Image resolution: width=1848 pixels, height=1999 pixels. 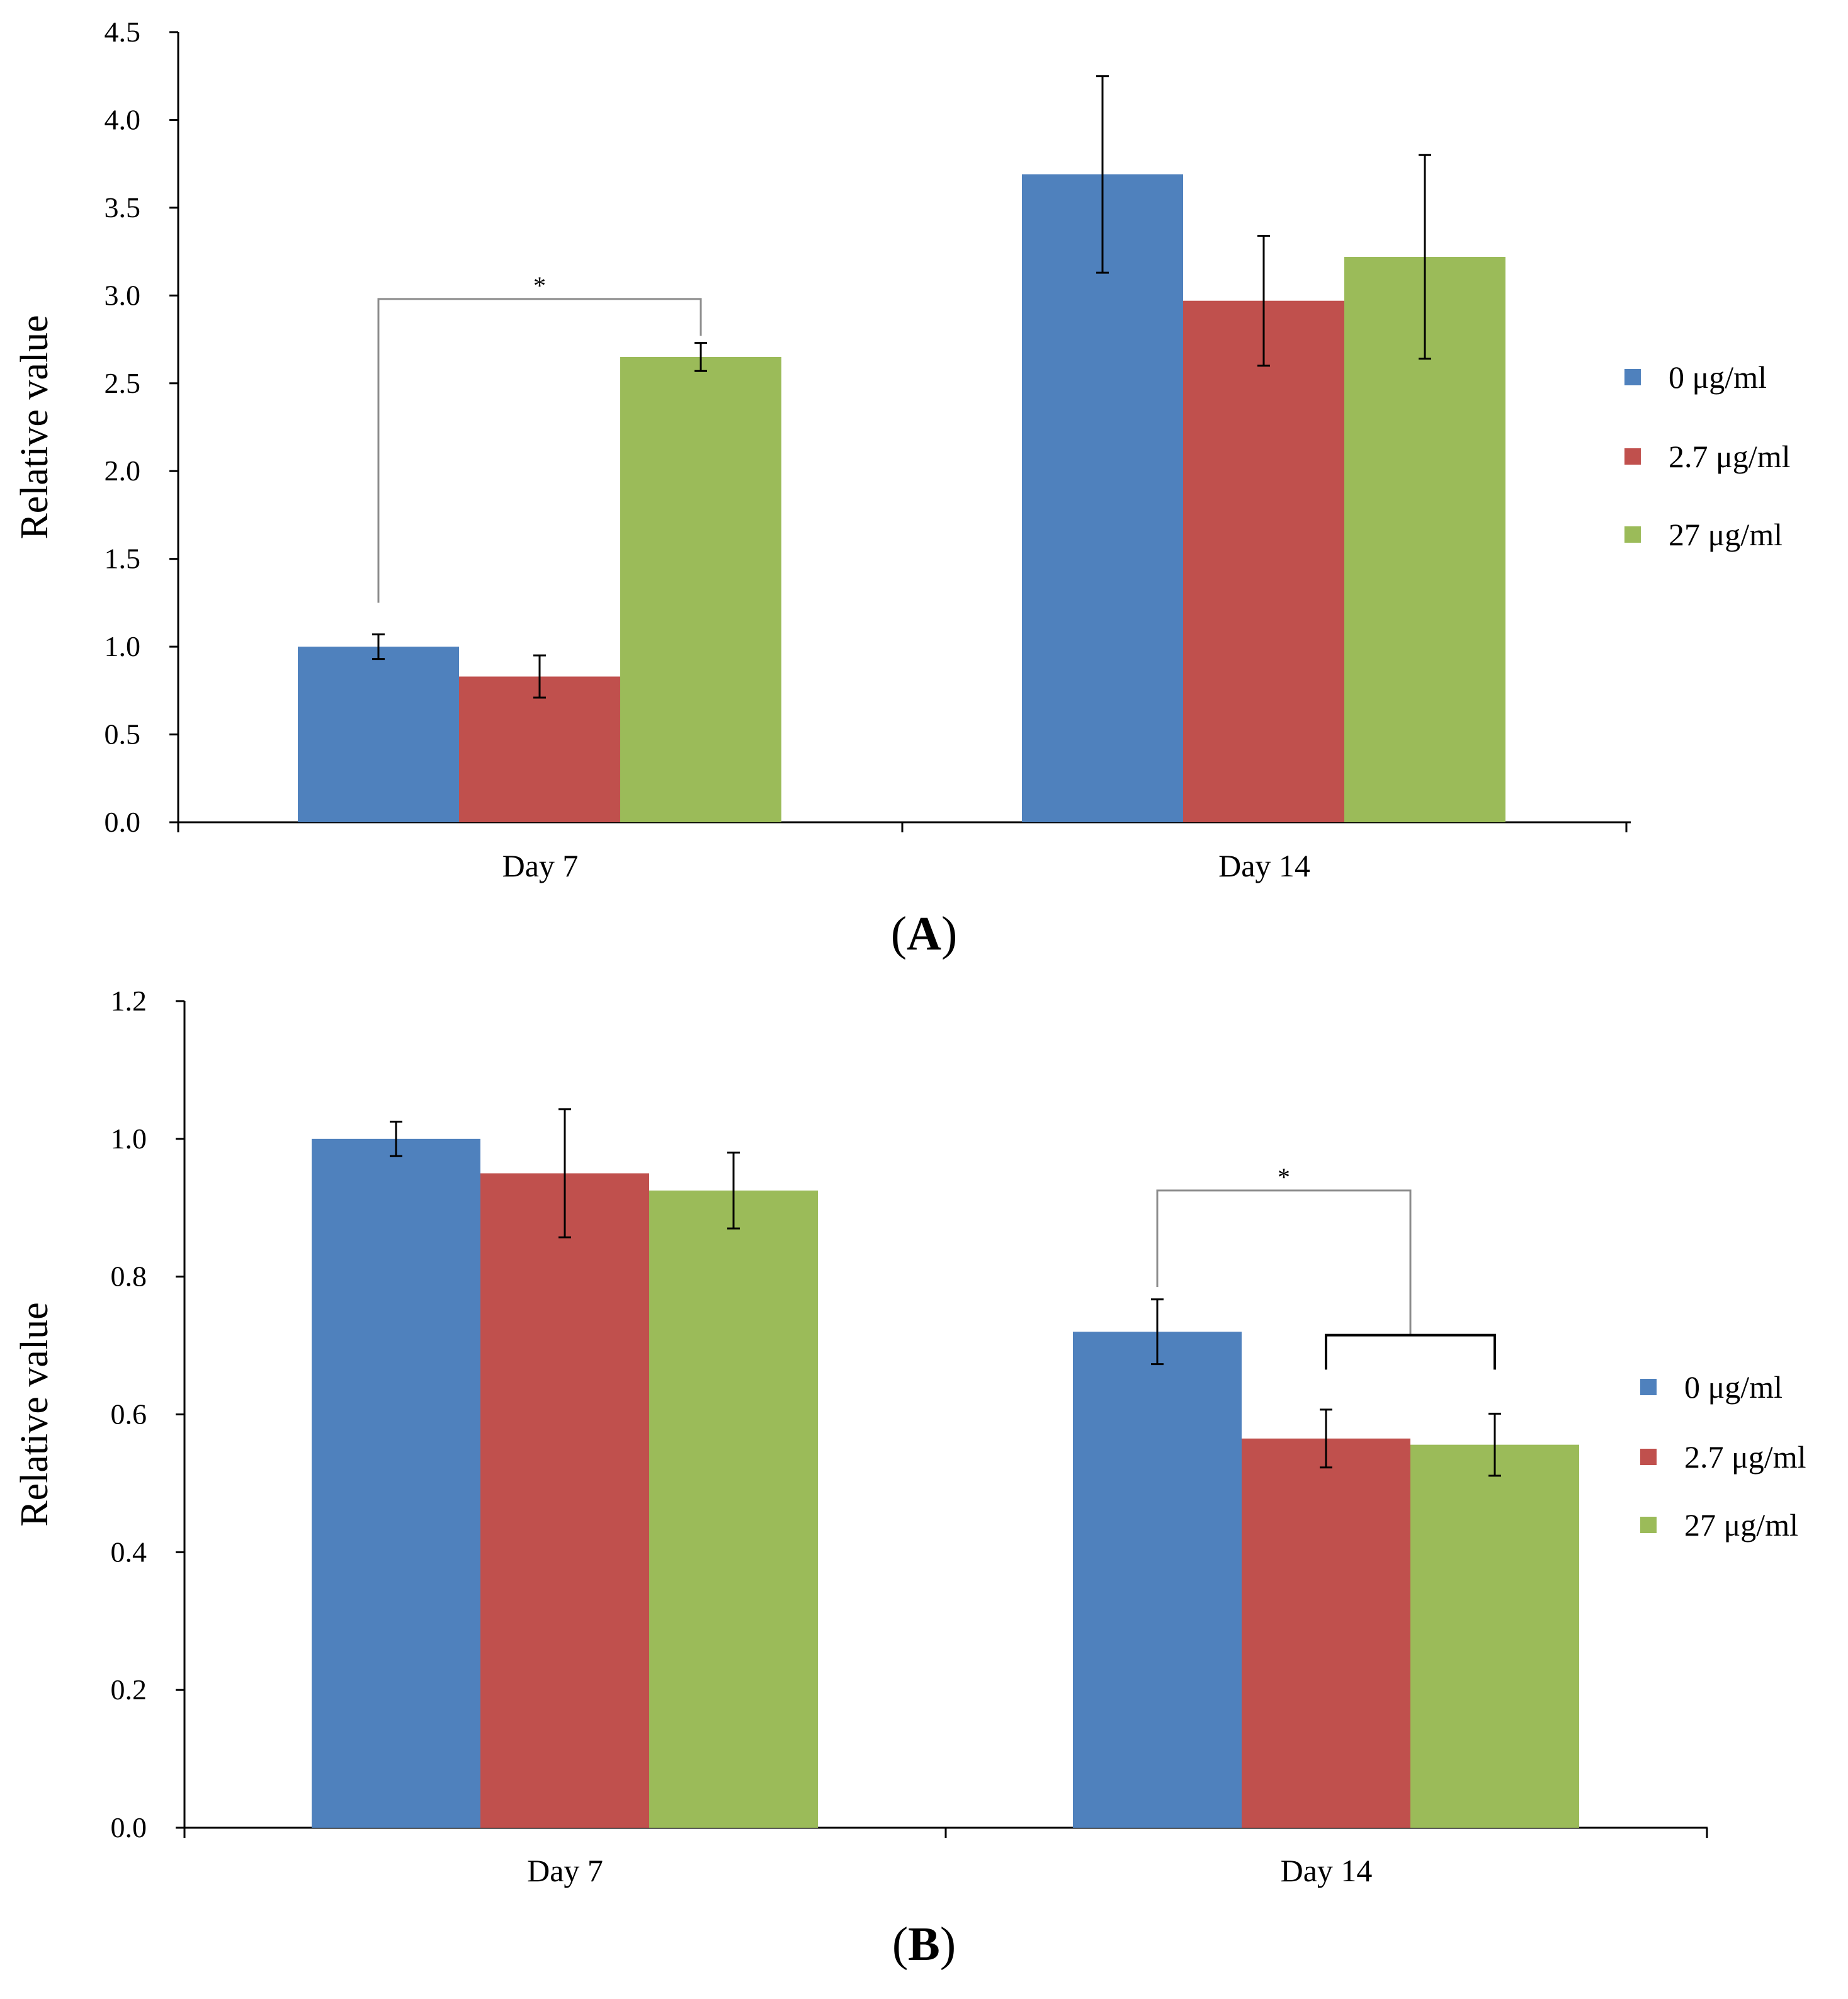 What do you see at coordinates (123, 471) in the screenshot?
I see `y-tick-label: 2.0` at bounding box center [123, 471].